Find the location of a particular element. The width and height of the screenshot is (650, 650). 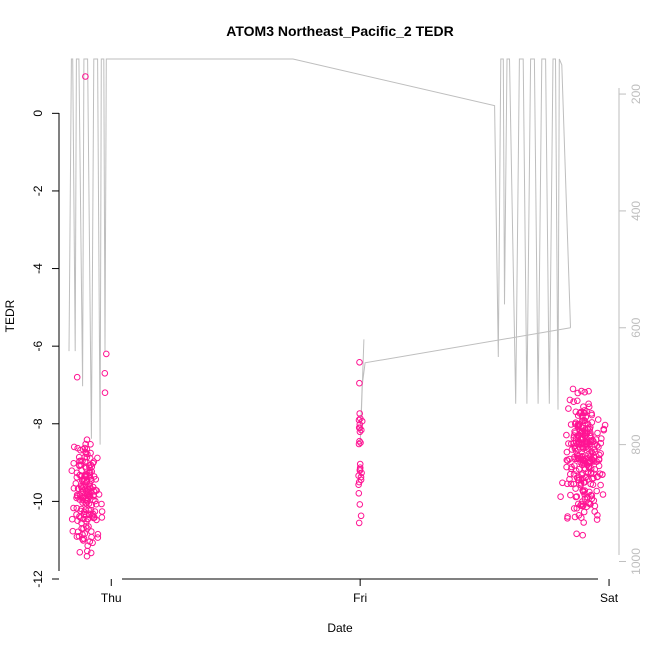

y2-tick-label-1: 400 is located at coordinates (636, 211).